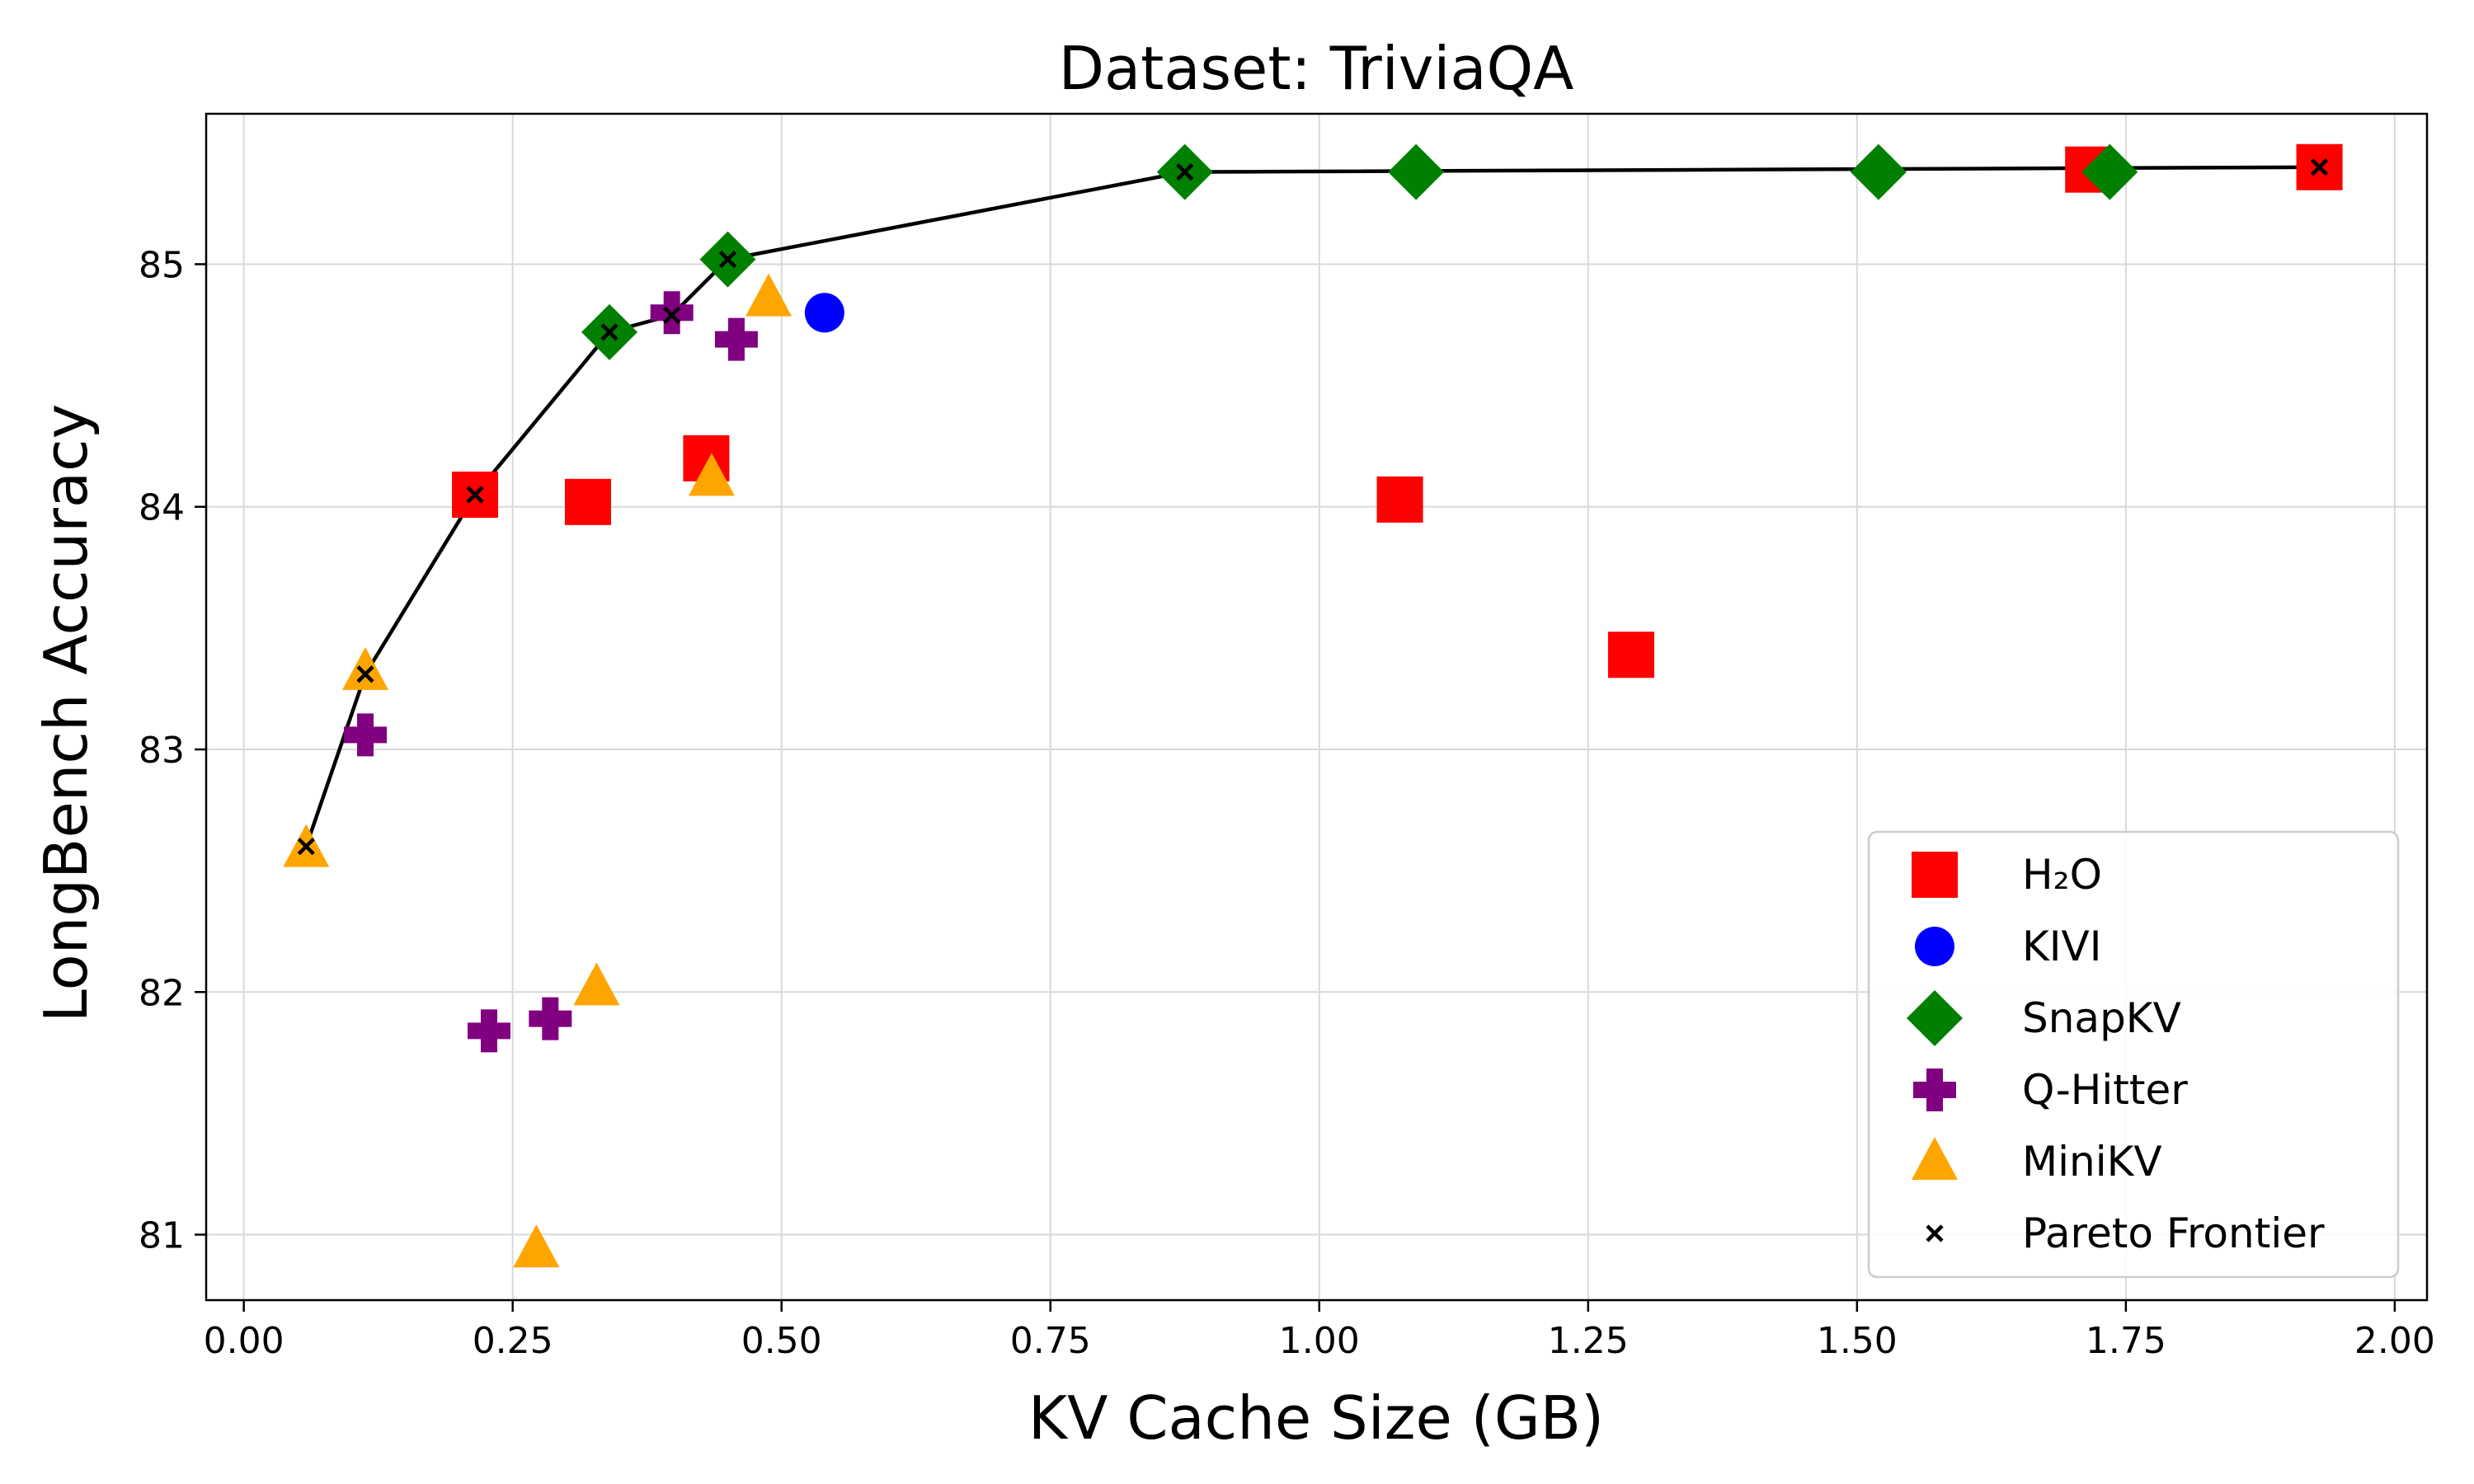  What do you see at coordinates (2173, 1233) in the screenshot?
I see `legend-label-pareto-frontier: Pareto Frontier` at bounding box center [2173, 1233].